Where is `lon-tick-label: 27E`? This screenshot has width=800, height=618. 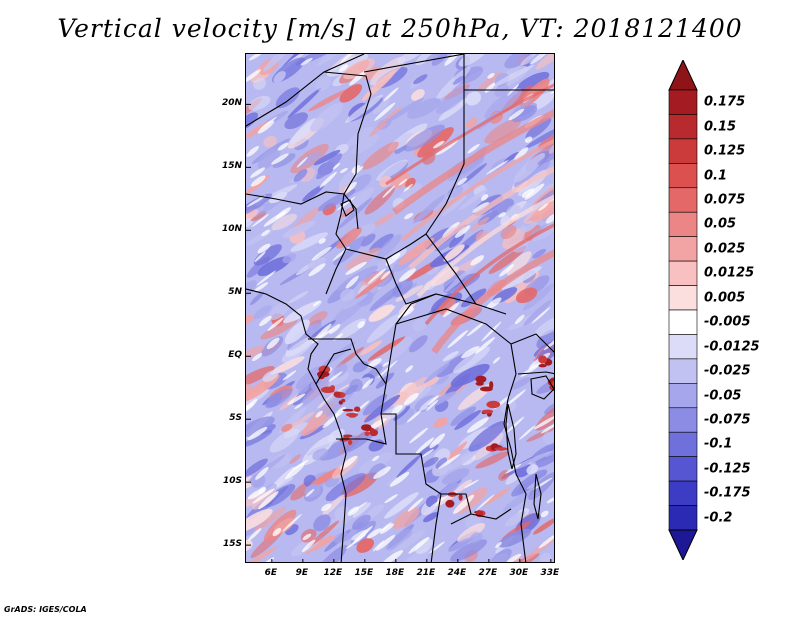 lon-tick-label: 27E is located at coordinates (488, 573).